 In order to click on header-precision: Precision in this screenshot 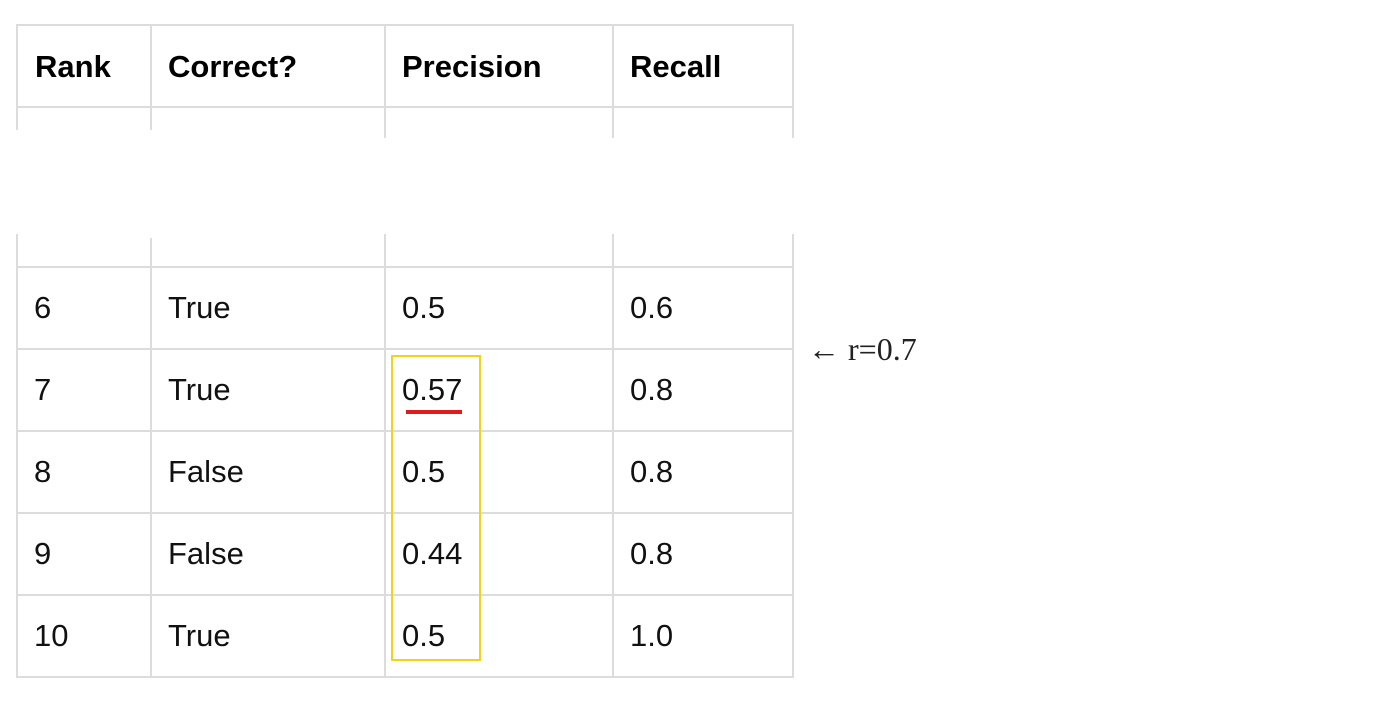, I will do `click(472, 66)`.